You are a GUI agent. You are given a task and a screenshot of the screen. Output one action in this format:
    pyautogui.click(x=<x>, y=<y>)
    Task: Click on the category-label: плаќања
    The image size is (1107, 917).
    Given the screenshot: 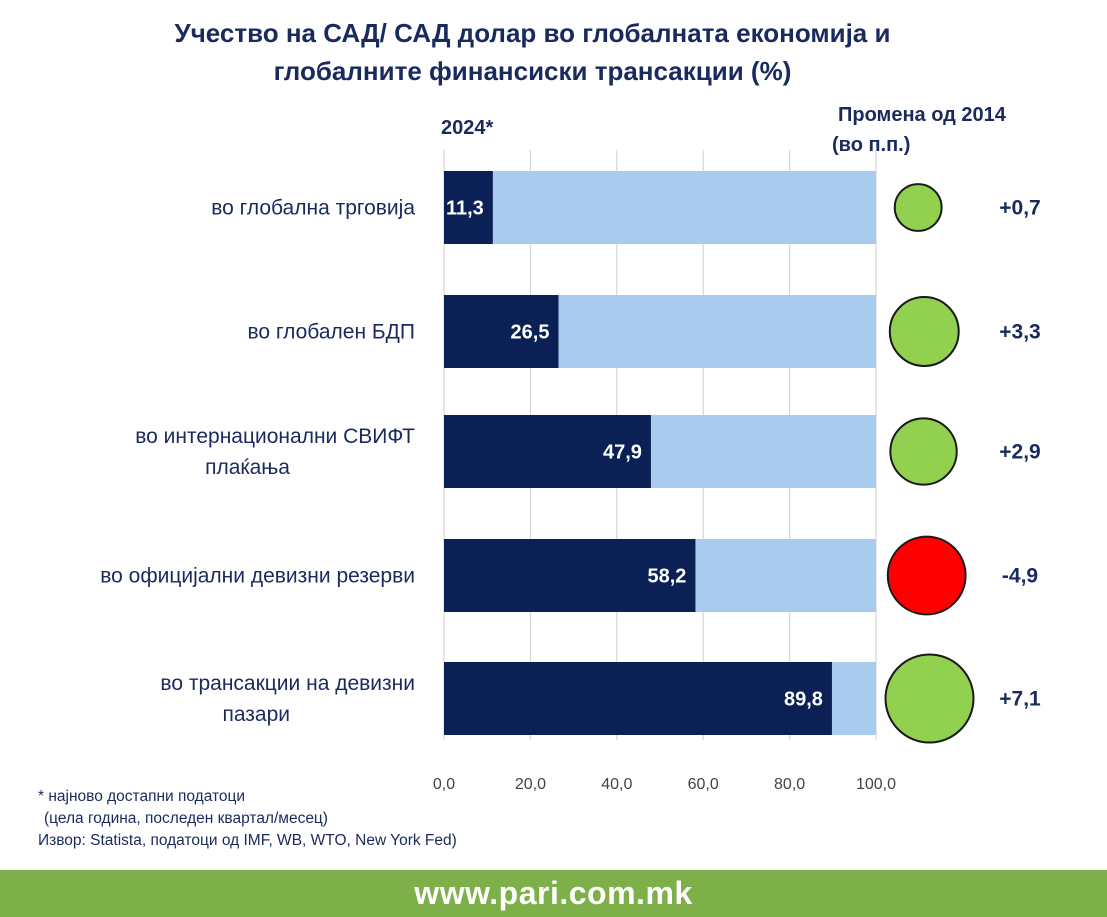 What is the action you would take?
    pyautogui.click(x=247, y=467)
    